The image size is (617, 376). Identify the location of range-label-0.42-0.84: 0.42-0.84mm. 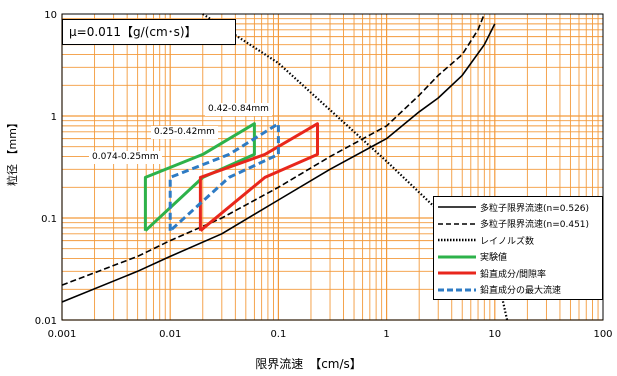
(238, 109).